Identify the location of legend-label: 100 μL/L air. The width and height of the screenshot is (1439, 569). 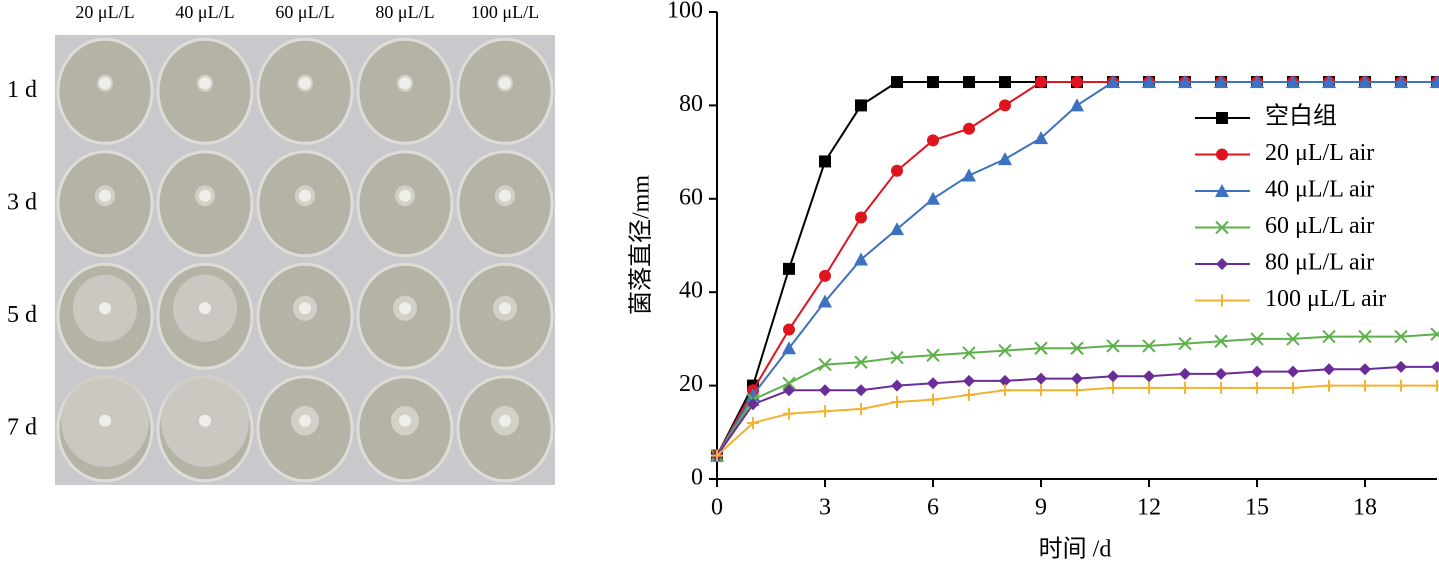
(1325, 299).